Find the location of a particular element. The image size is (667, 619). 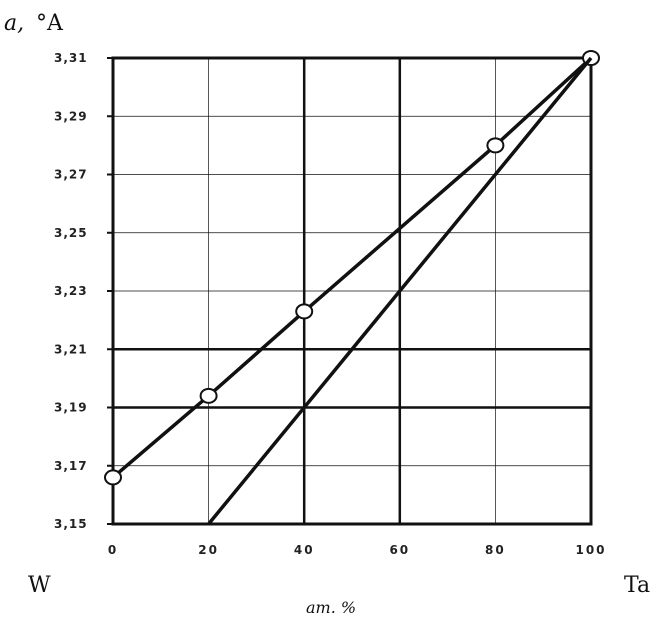

y-axis-unit: °A is located at coordinates (50, 23).